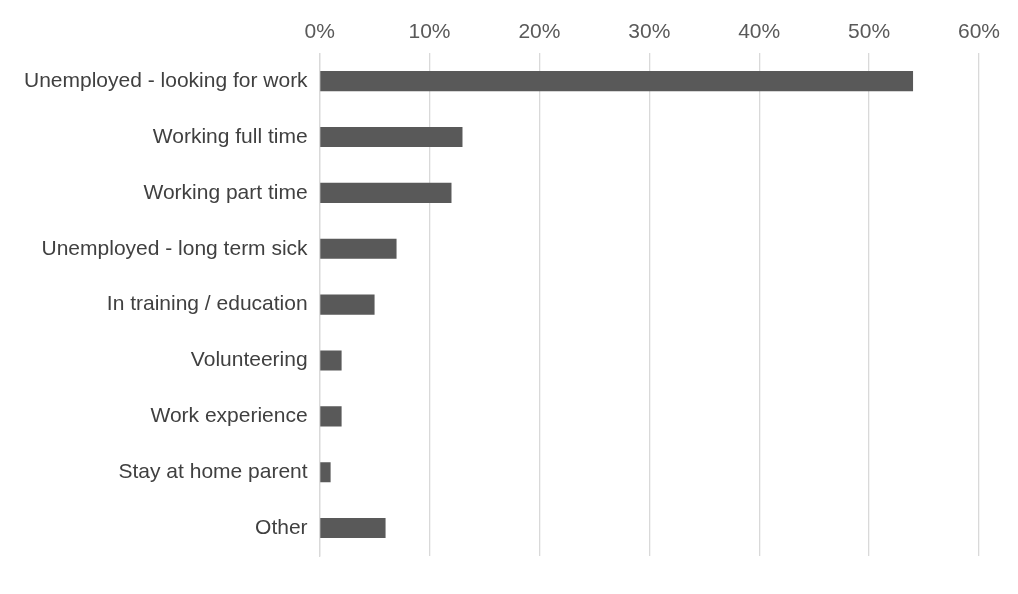  What do you see at coordinates (319, 31) in the screenshot?
I see `x-tick-label: 0%` at bounding box center [319, 31].